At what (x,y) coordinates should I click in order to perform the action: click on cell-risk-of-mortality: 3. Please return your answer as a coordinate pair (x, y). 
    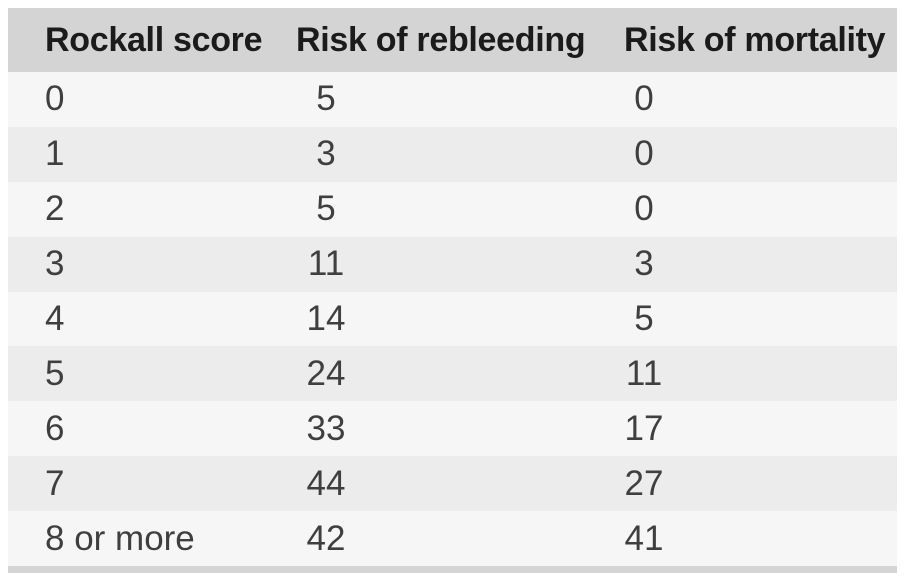
    Looking at the image, I should click on (757, 264).